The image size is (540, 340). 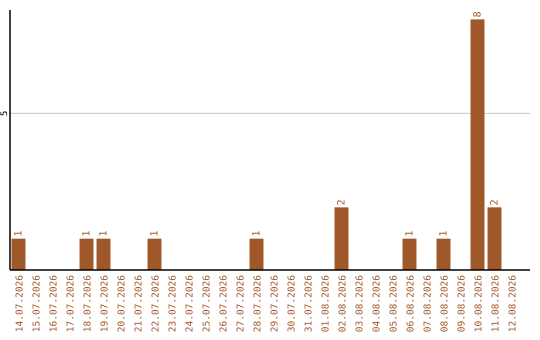 I want to click on x-tick-label: 20.07.2026, so click(x=122, y=303).